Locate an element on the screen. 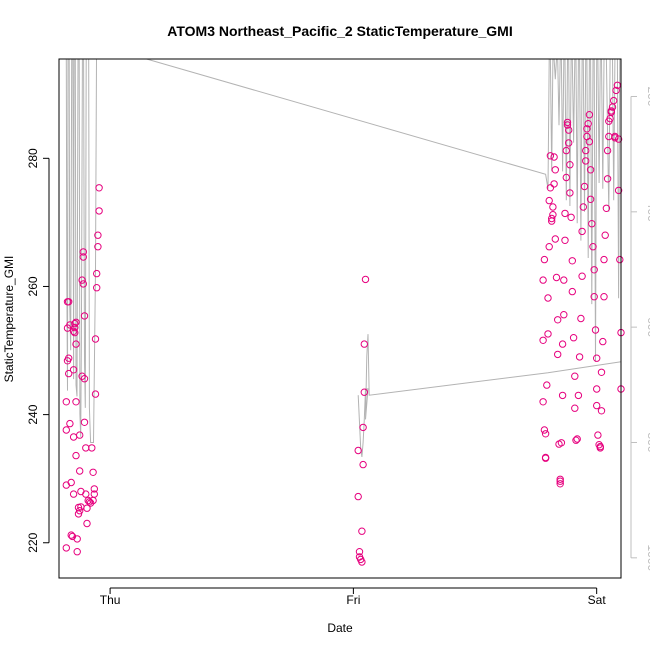 The width and height of the screenshot is (650, 655). y-axis-label: StaticTemperature_GMI is located at coordinates (9, 319).